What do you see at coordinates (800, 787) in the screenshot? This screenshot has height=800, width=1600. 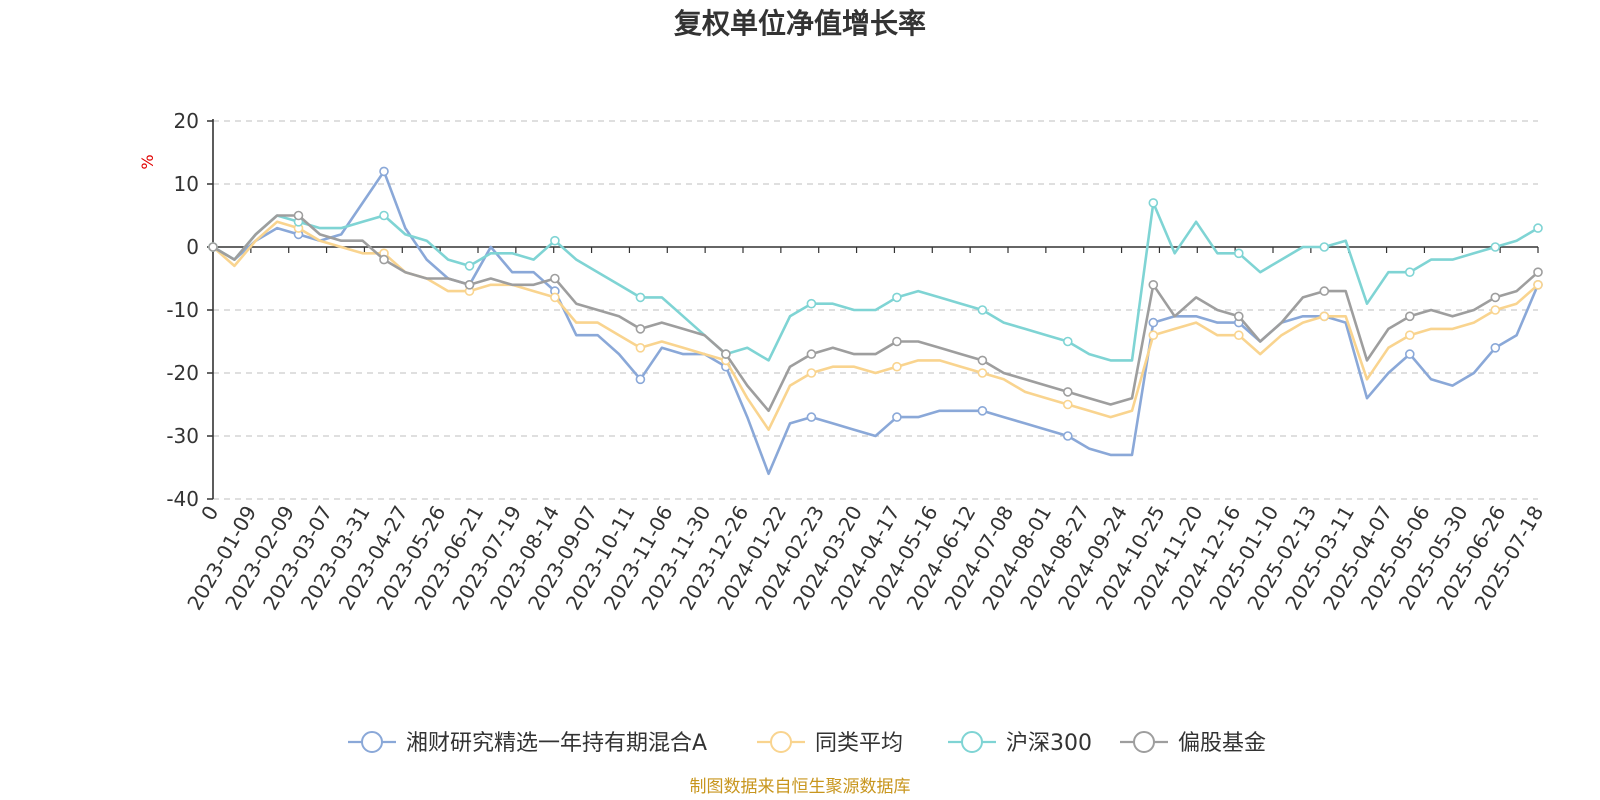 I see `data-source-note: 制图数据来自恒生聚源数据库` at bounding box center [800, 787].